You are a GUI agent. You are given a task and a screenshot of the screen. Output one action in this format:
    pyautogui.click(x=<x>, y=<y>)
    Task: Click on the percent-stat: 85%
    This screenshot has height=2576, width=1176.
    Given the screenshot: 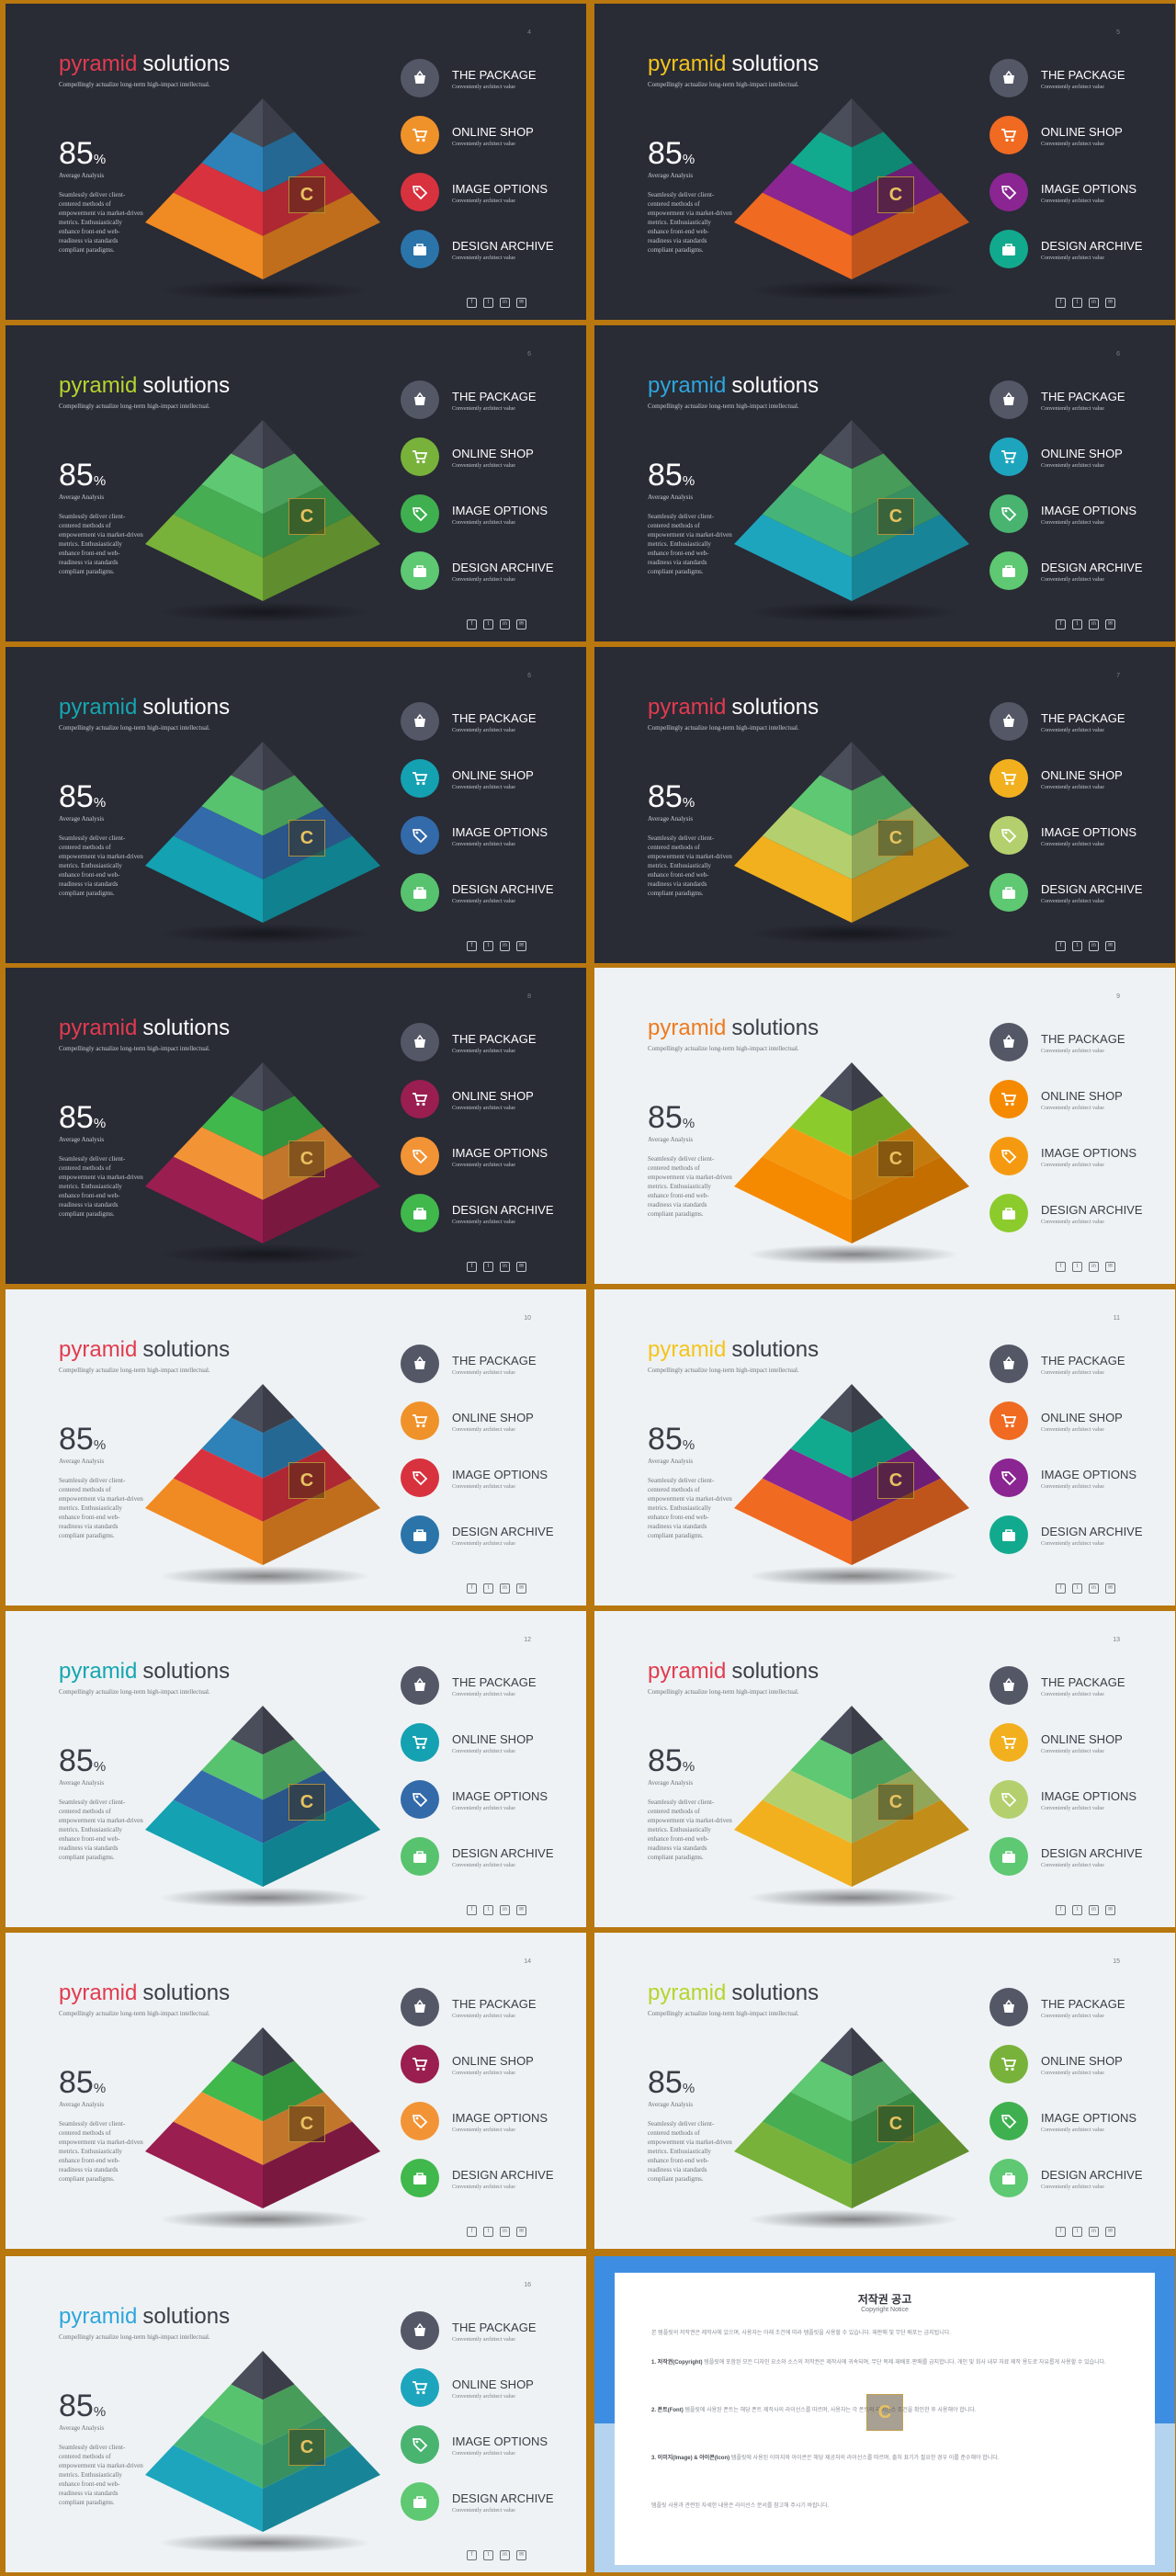 What is the action you would take?
    pyautogui.click(x=82, y=476)
    